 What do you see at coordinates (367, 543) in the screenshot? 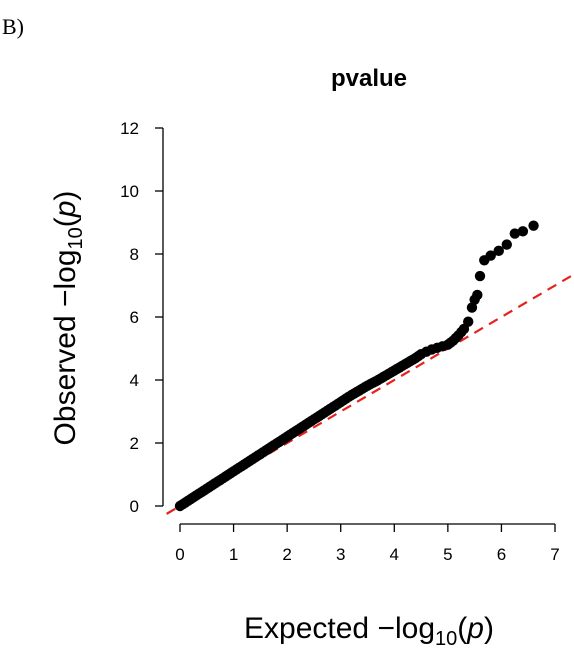
I see `x-axis: 0 1 2 3 4 5 6 7` at bounding box center [367, 543].